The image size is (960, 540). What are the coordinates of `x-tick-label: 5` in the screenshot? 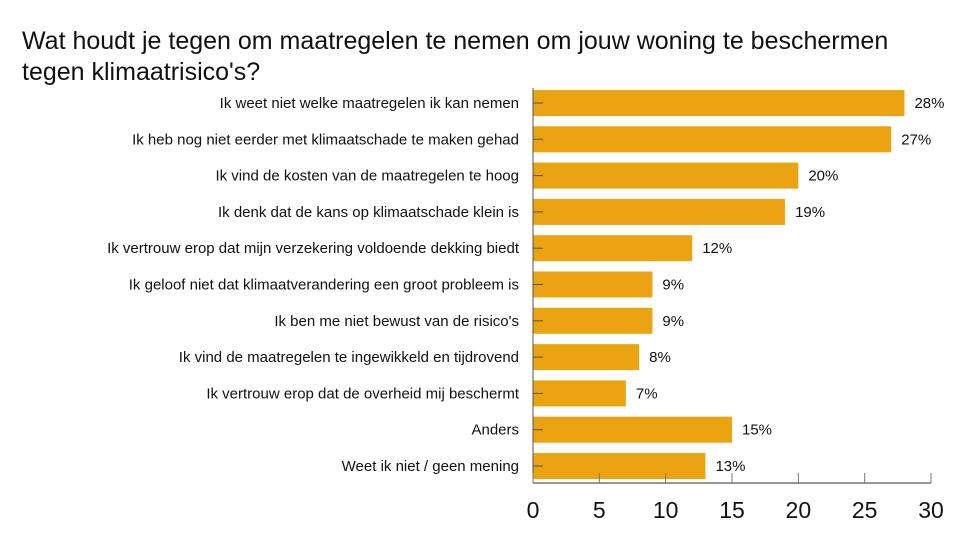 It's located at (599, 510).